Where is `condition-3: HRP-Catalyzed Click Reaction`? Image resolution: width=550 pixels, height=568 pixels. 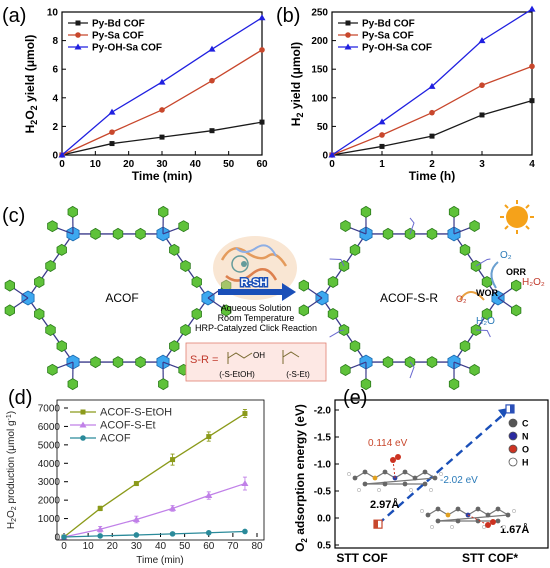
condition-3: HRP-Catalyzed Click Reaction is located at coordinates (256, 328).